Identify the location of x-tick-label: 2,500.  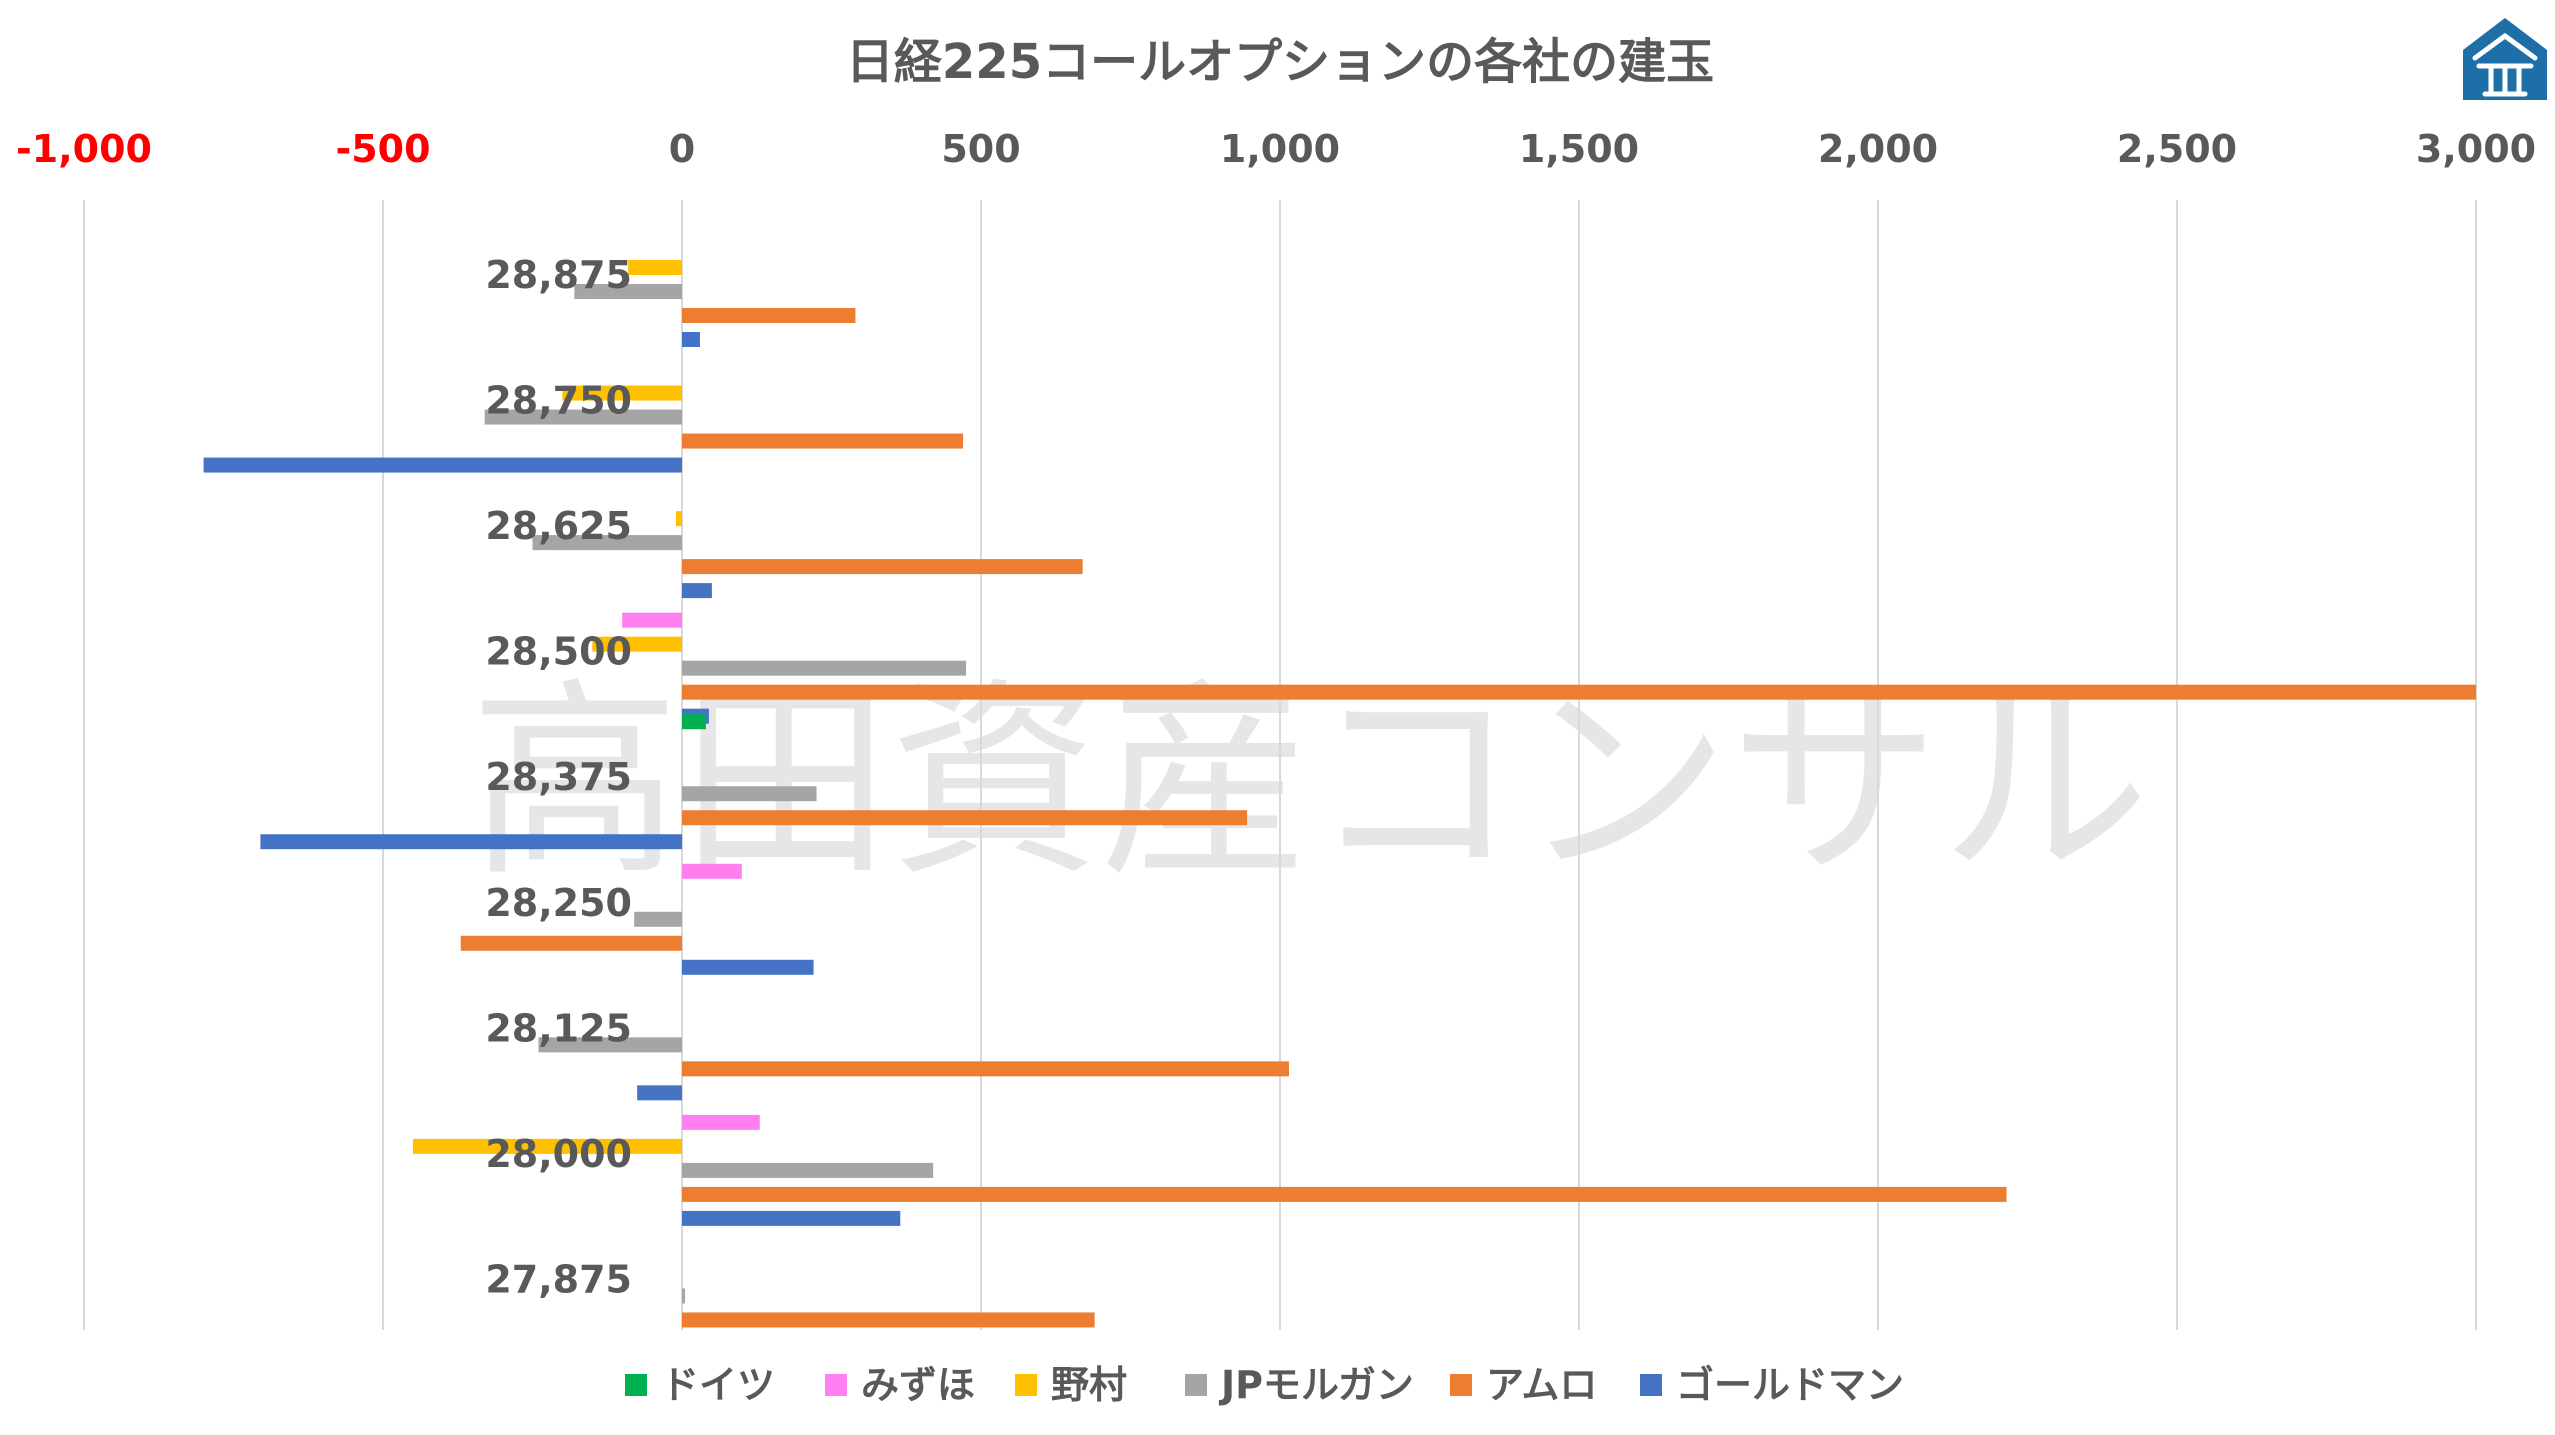
(2177, 149).